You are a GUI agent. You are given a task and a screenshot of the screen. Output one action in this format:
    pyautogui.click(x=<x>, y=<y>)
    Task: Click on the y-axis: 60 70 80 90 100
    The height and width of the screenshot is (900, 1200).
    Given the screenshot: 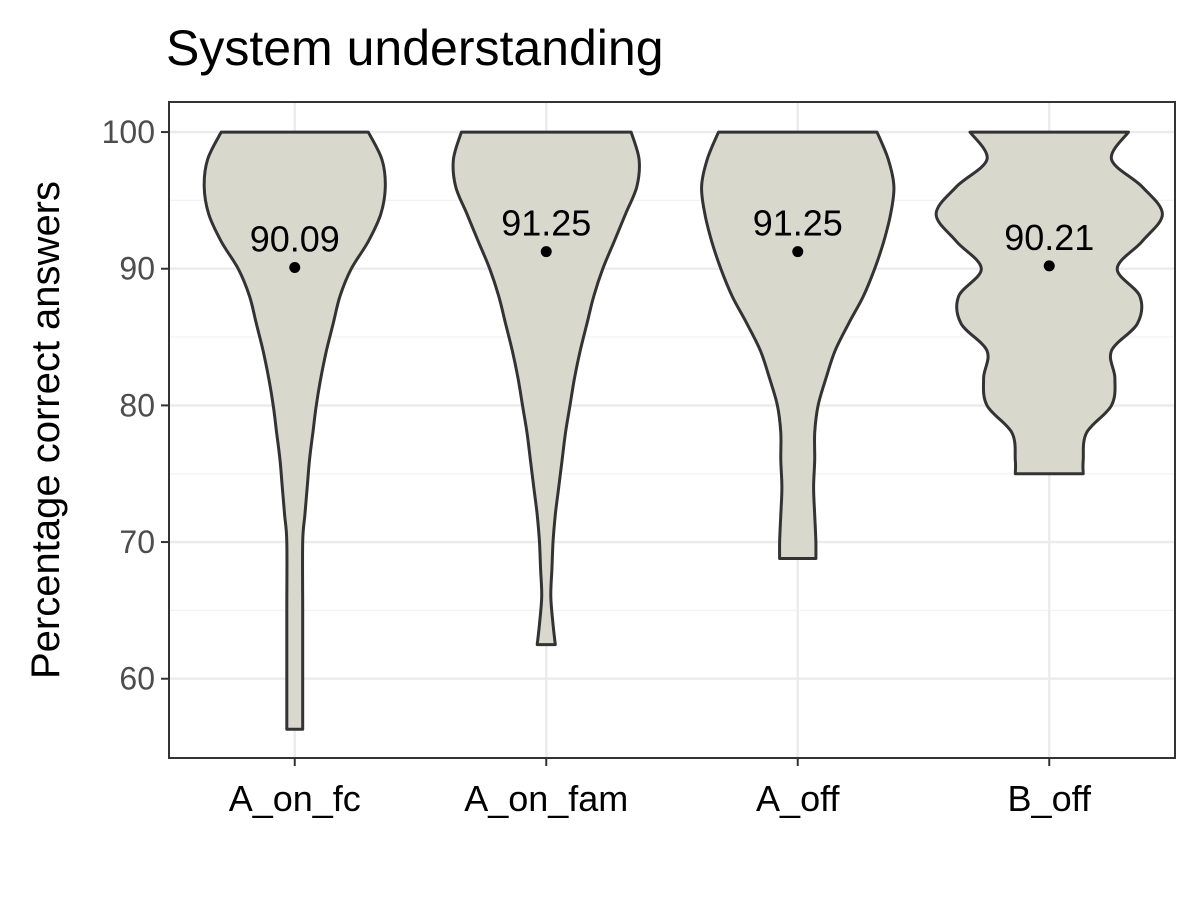 What is the action you would take?
    pyautogui.click(x=135, y=405)
    